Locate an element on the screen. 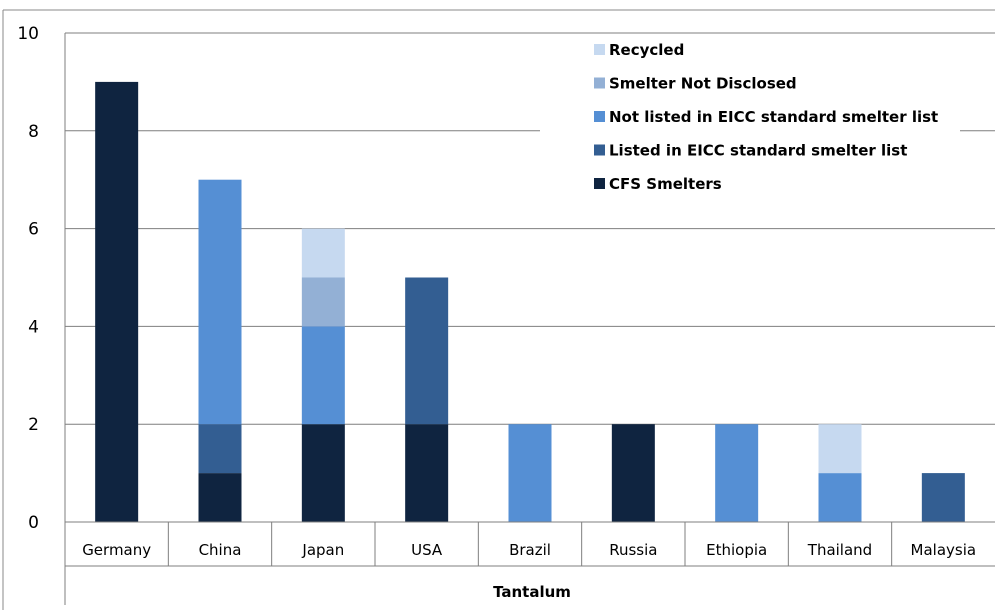 The height and width of the screenshot is (614, 995). y-tick-label: 8 is located at coordinates (33, 132).